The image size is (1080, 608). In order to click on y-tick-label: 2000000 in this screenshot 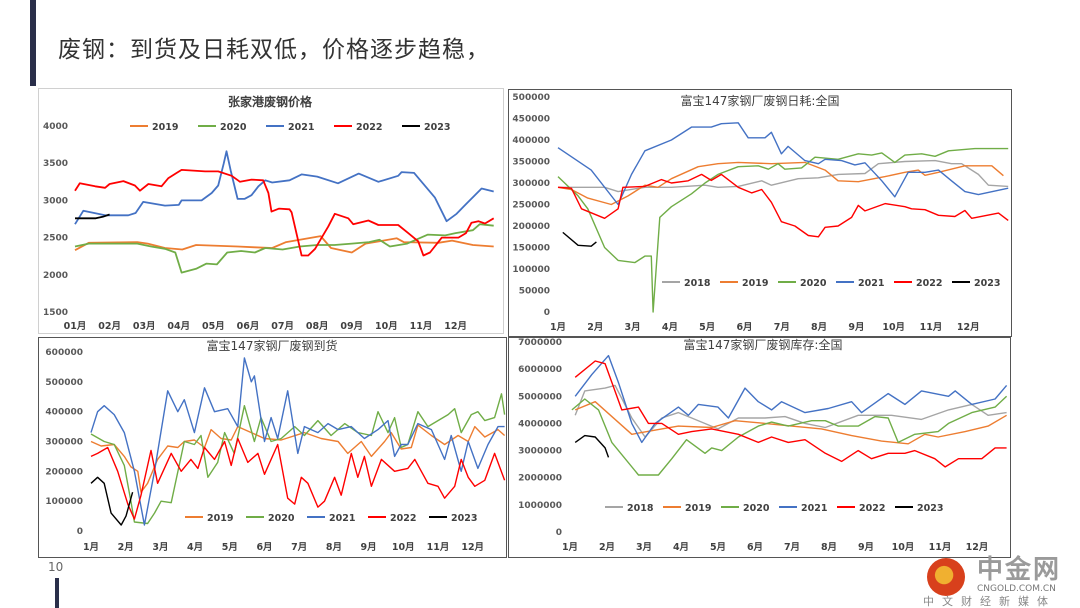, I will do `click(540, 479)`.